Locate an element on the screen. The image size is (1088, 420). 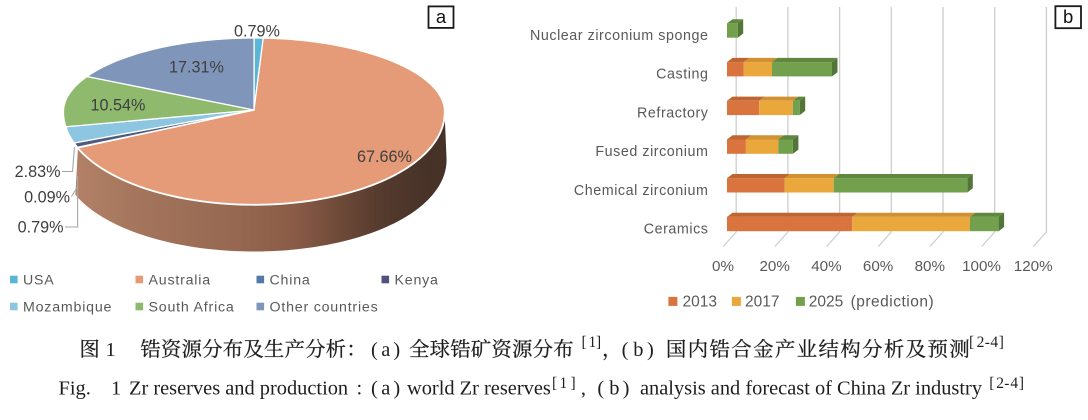
svg-text: 0% is located at coordinates (723, 266).